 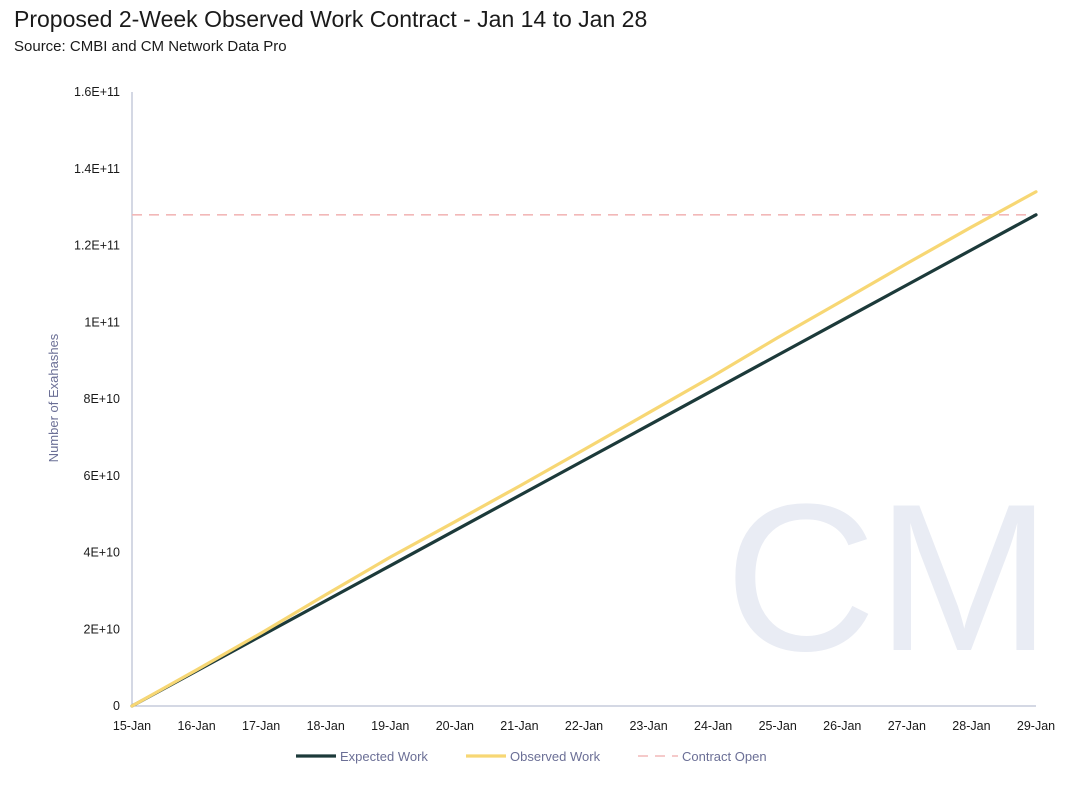 I want to click on legend: Expected Work Observed Work Contract Open, so click(x=531, y=756).